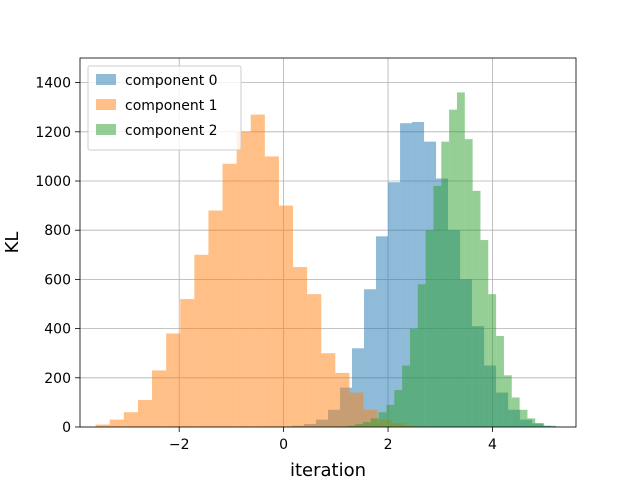  Describe the element at coordinates (66, 428) in the screenshot. I see `y-tick-label: 0` at that location.